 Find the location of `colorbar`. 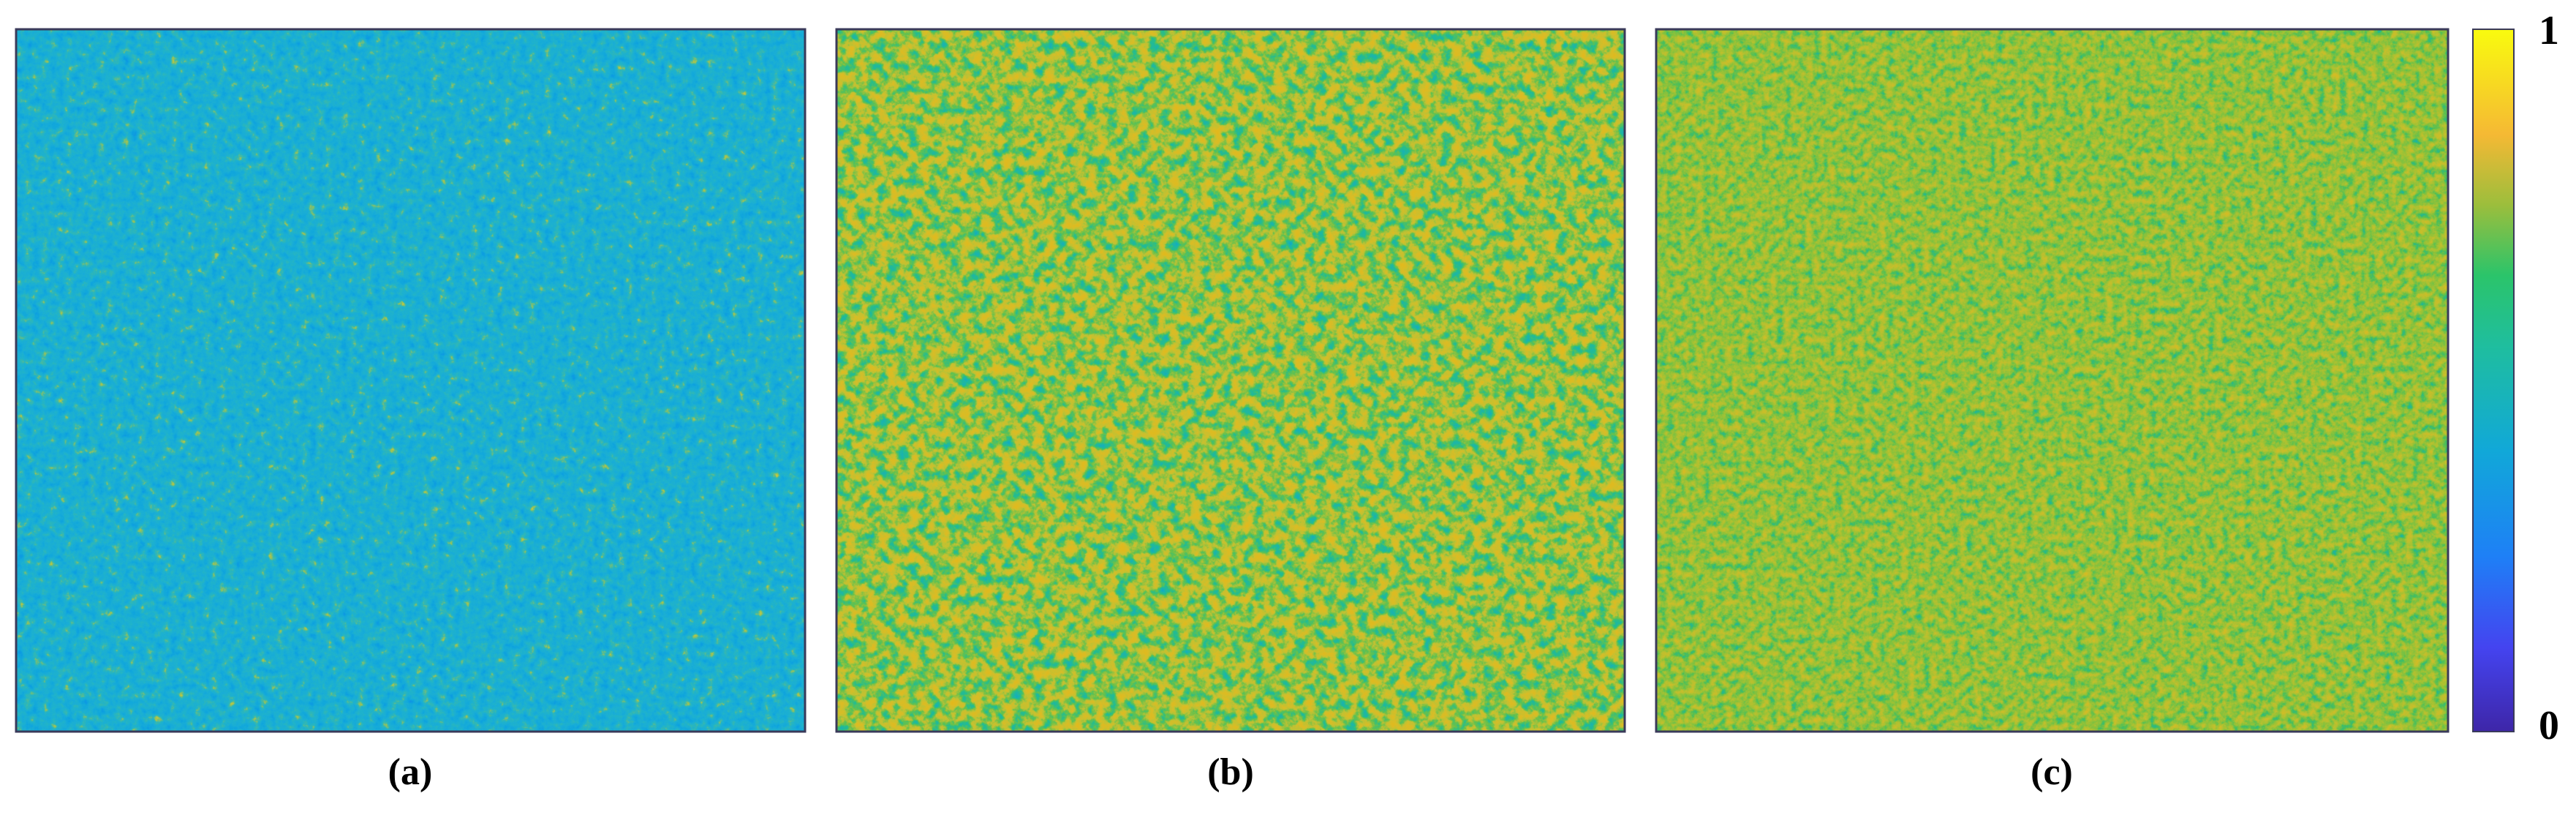

colorbar is located at coordinates (2493, 381).